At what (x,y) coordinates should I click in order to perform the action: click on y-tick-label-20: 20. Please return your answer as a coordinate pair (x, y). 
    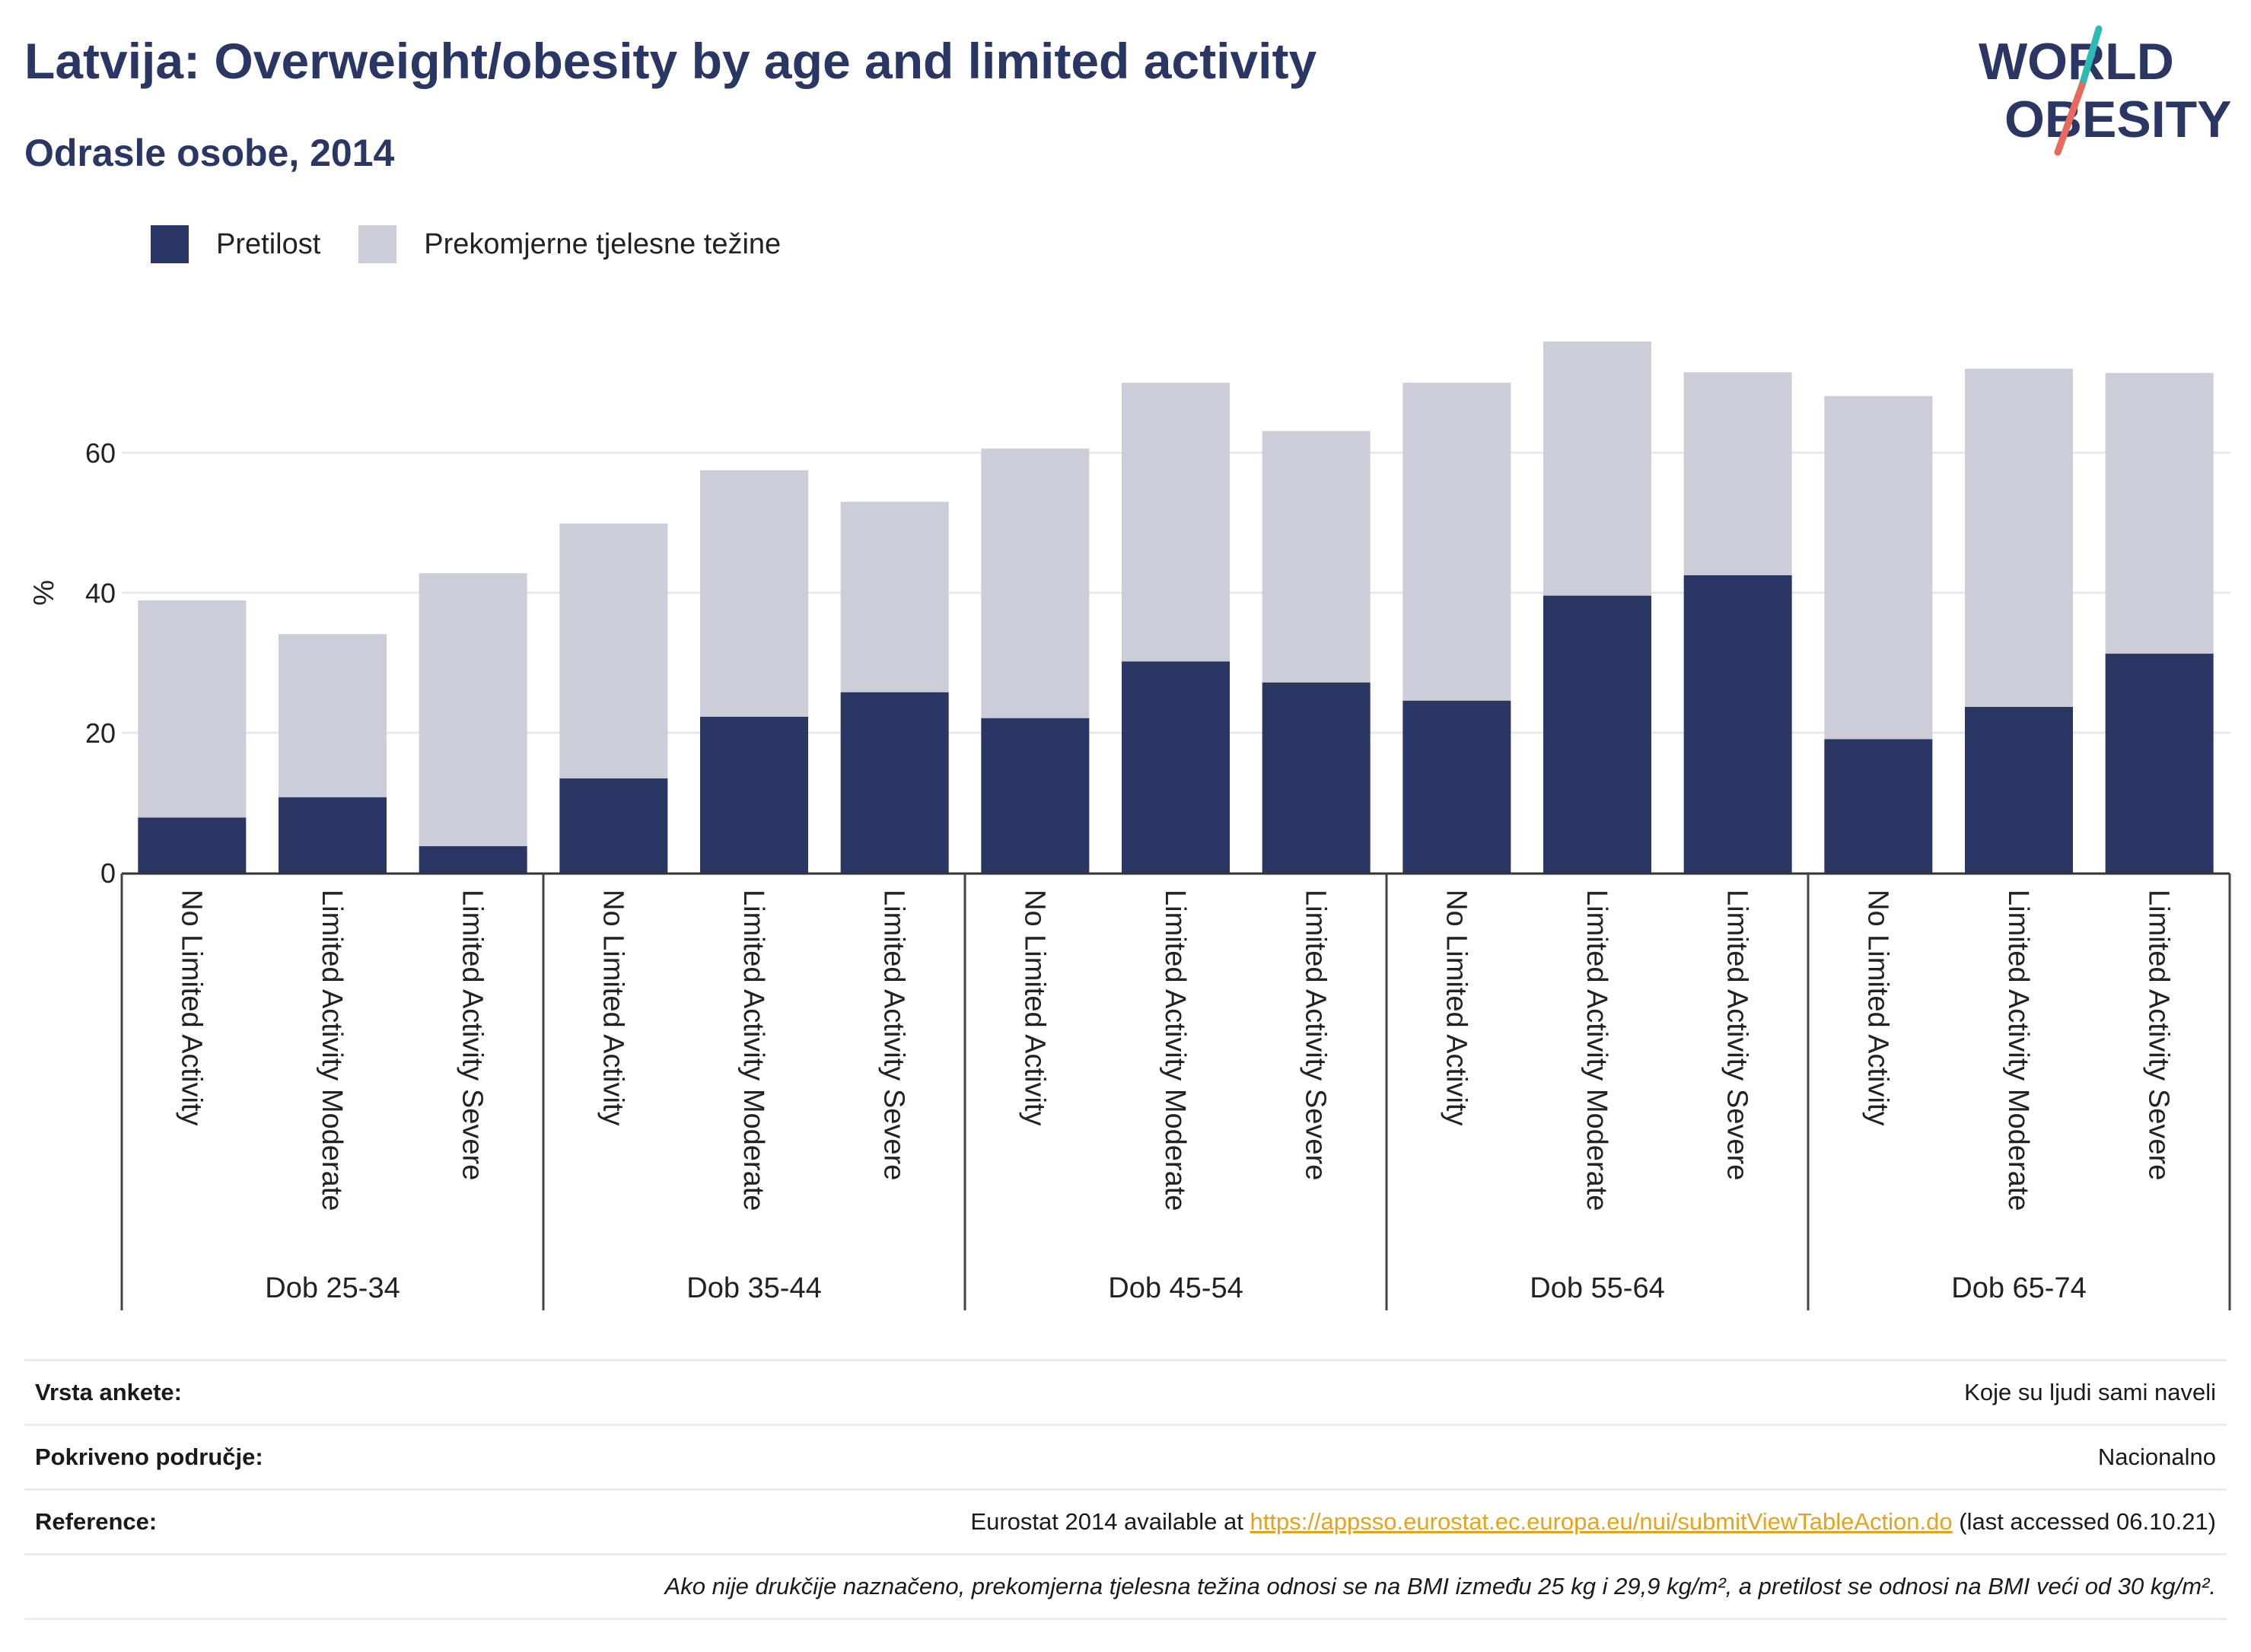
    Looking at the image, I should click on (100, 733).